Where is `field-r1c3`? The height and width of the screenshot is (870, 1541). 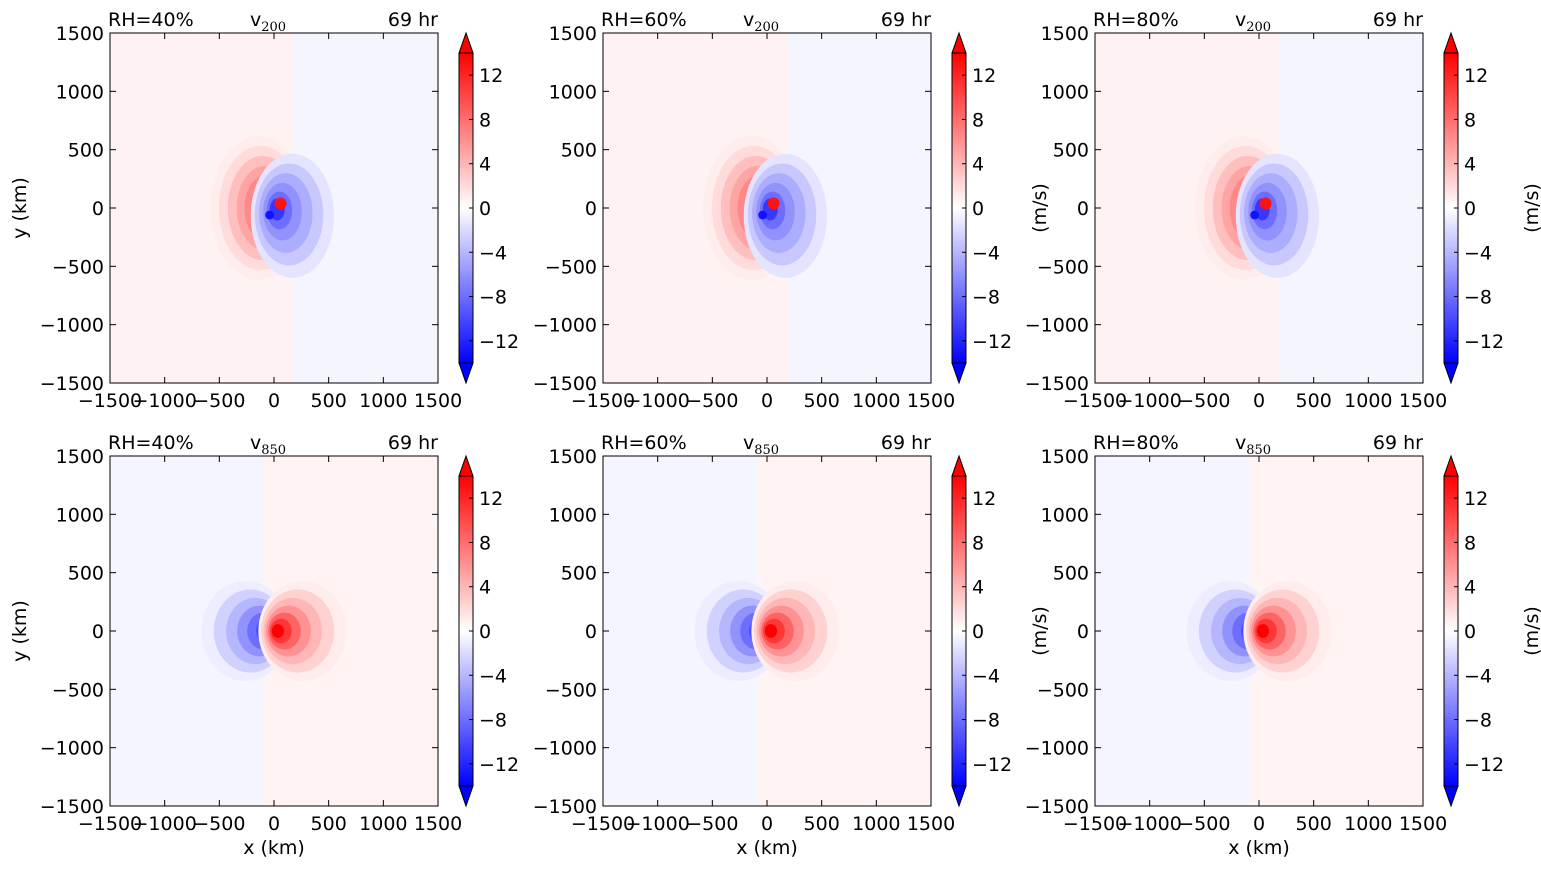 field-r1c3 is located at coordinates (1259, 208).